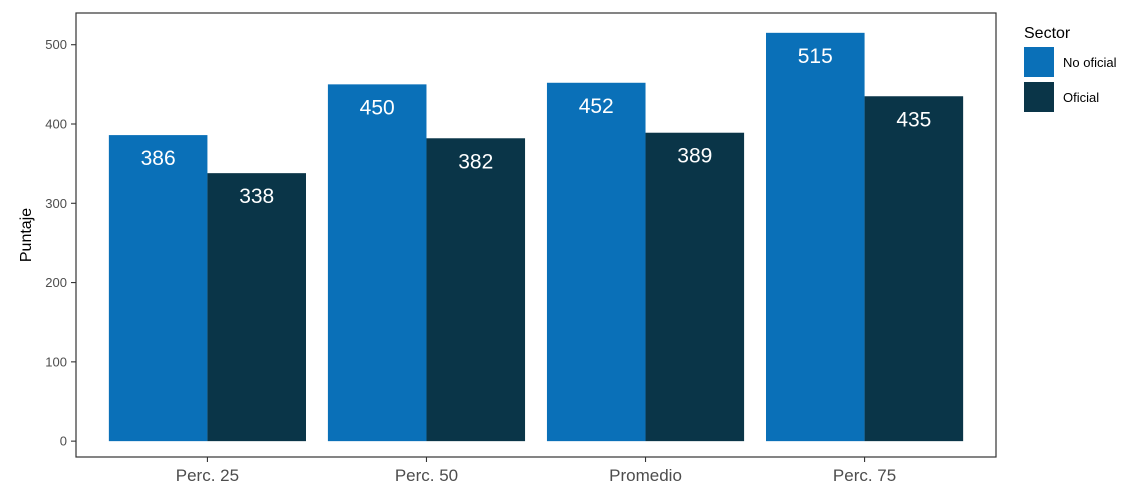 Image resolution: width=1128 pixels, height=484 pixels. I want to click on x-tick-label: Promedio, so click(645, 475).